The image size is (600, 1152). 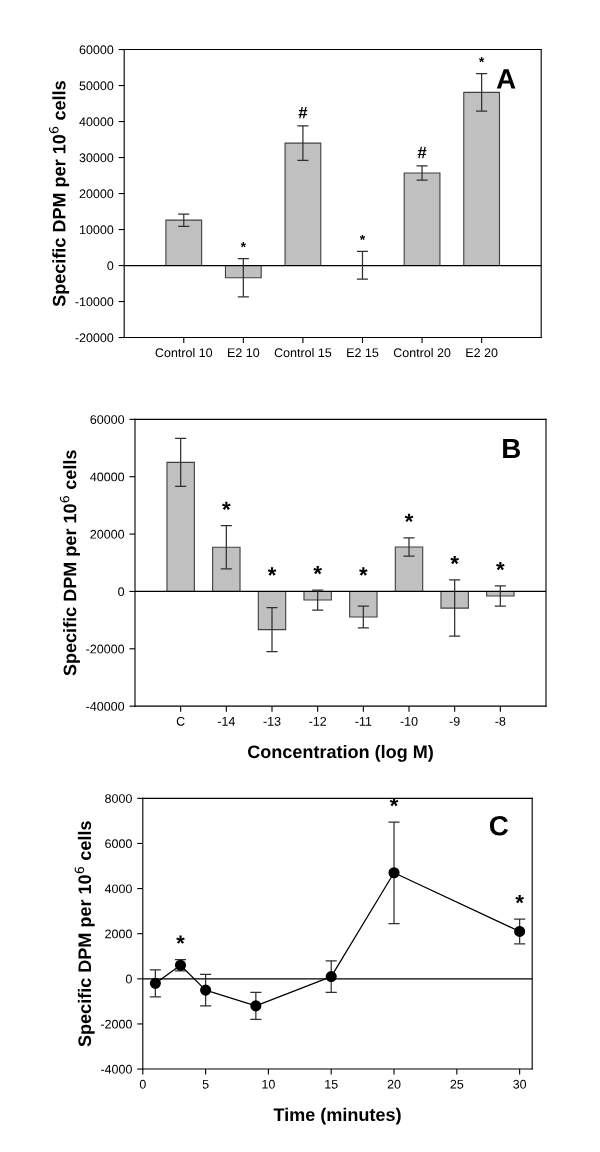 What do you see at coordinates (116, 1069) in the screenshot?
I see `y-tick-label: -4000` at bounding box center [116, 1069].